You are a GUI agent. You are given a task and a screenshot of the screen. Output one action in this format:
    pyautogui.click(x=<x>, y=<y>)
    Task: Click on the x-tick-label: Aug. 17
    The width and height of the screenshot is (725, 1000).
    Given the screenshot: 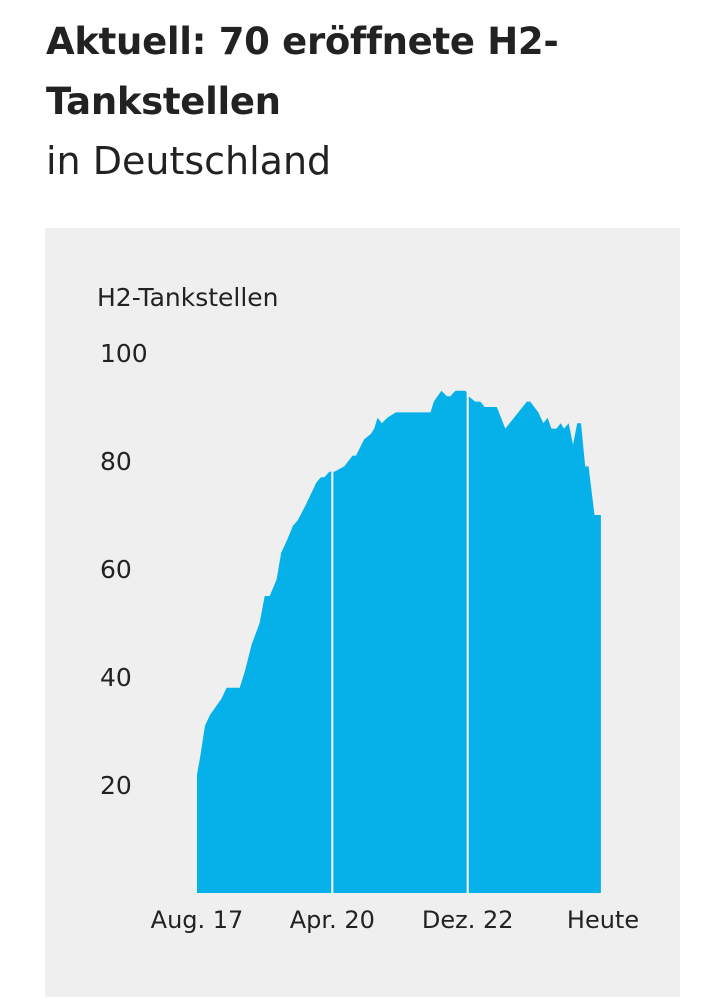 What is the action you would take?
    pyautogui.click(x=197, y=920)
    